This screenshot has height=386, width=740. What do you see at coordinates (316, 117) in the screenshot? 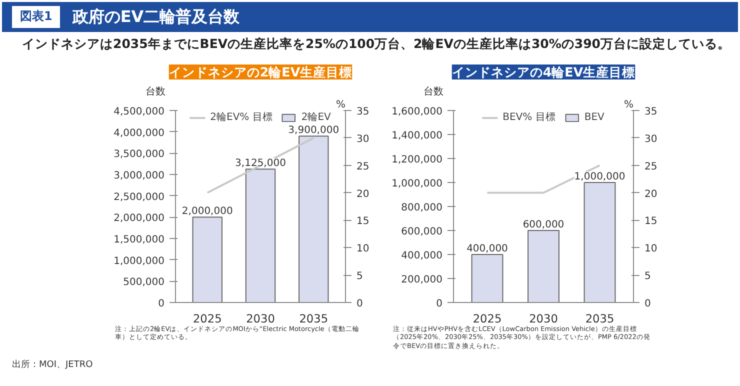
I see `legend-label: 2輪EV` at bounding box center [316, 117].